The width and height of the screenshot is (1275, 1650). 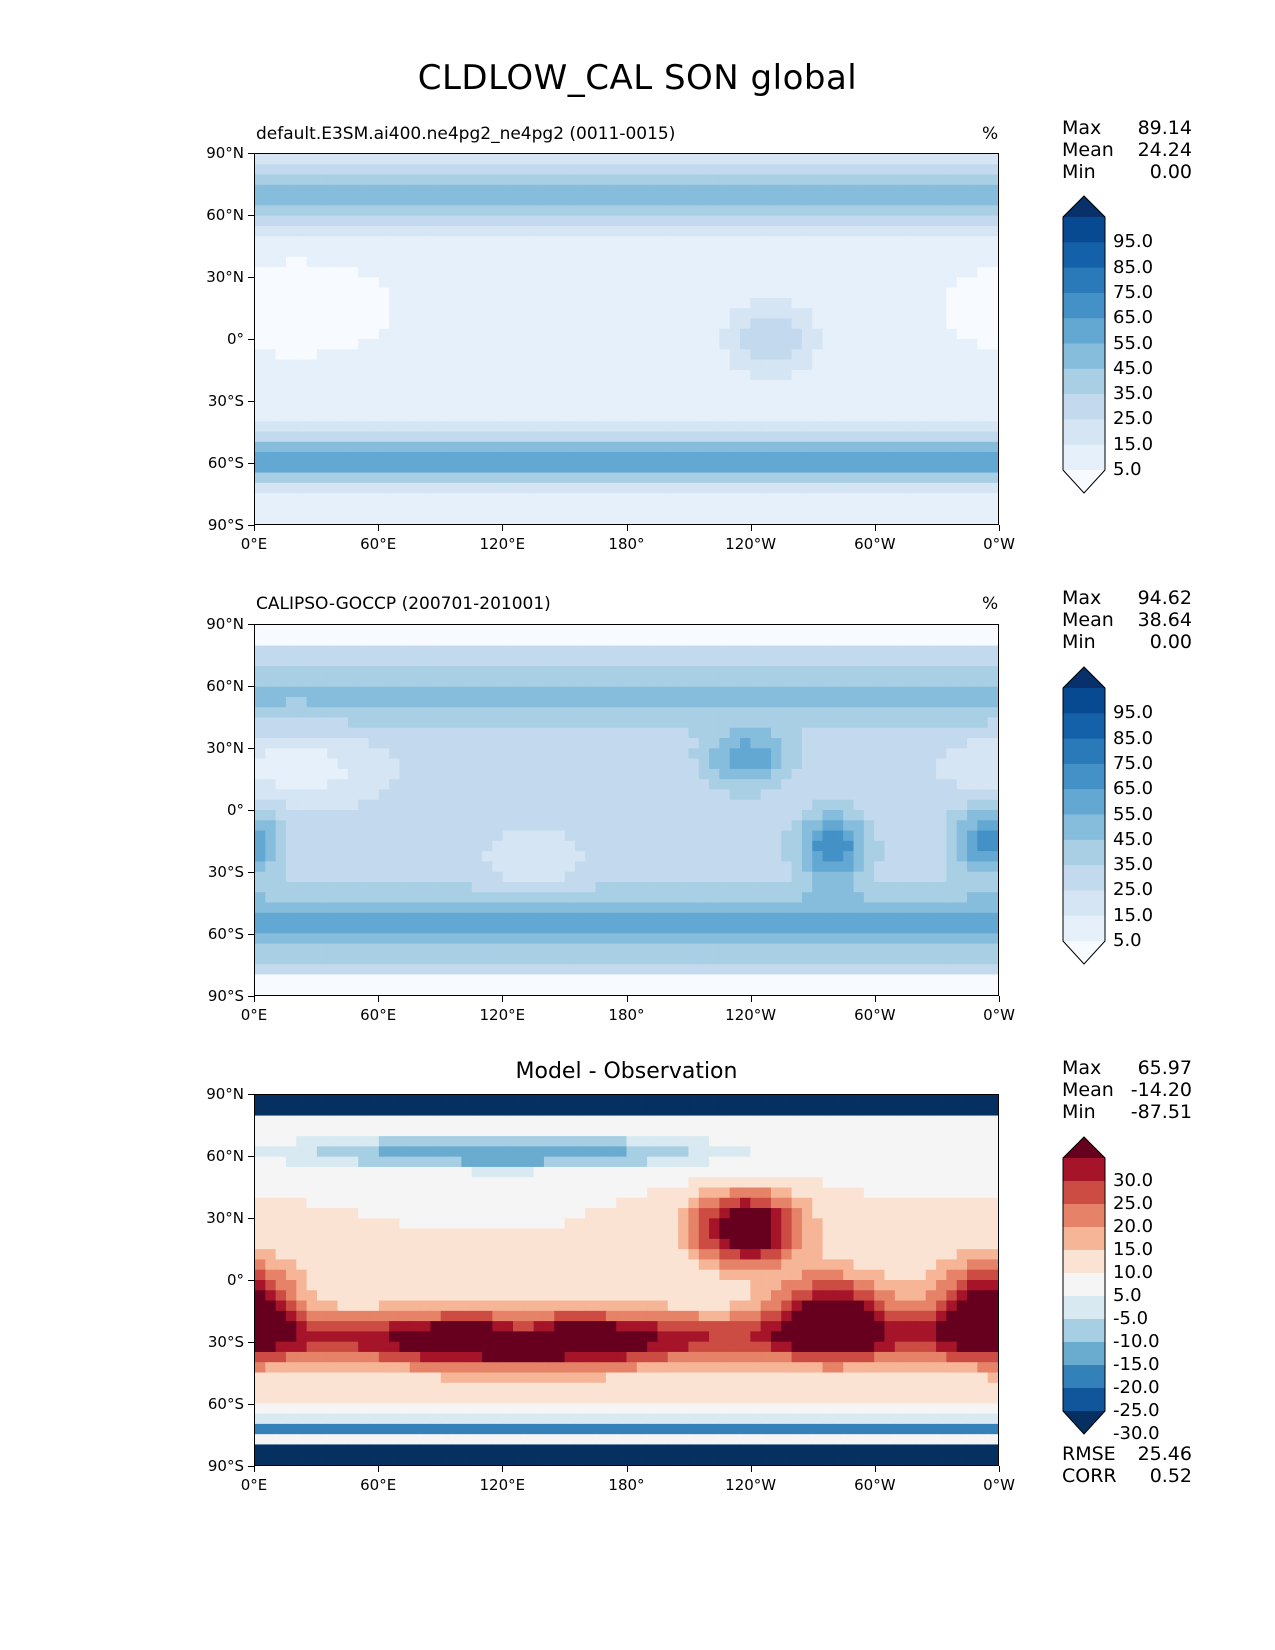 What do you see at coordinates (1127, 1465) in the screenshot?
I see `diff-error-stats: RMSE 25.46 CORR 0.52` at bounding box center [1127, 1465].